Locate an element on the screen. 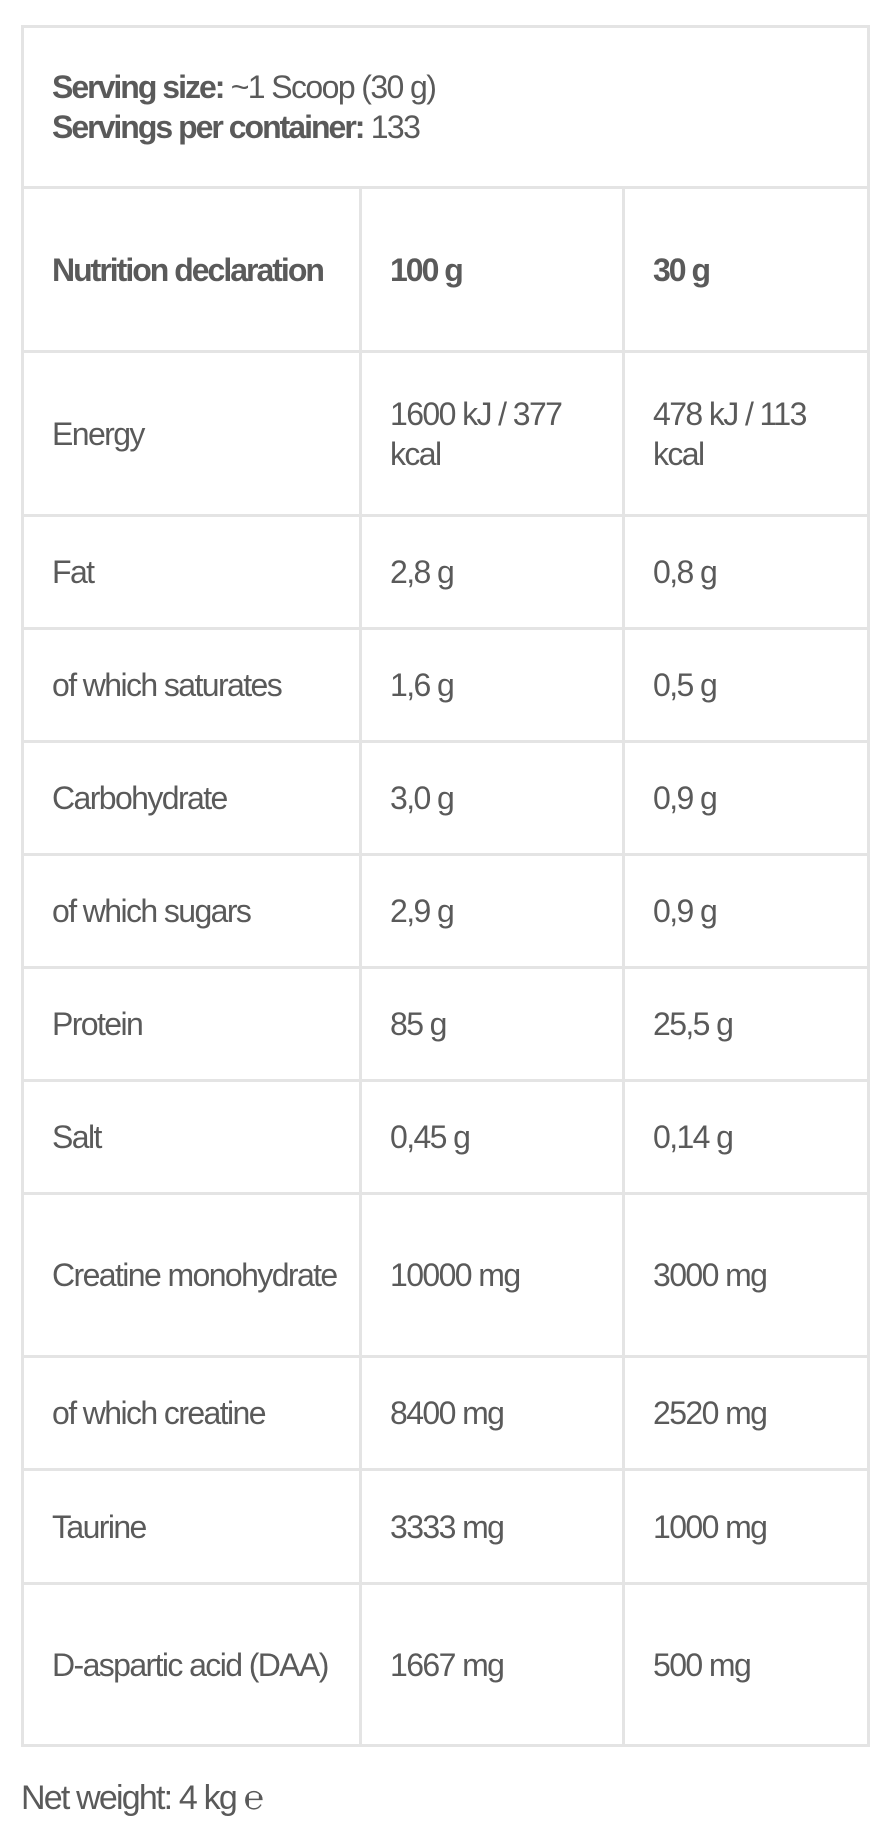 This screenshot has width=889, height=1838. header-row: Nutrition declaration 100 g 30 g is located at coordinates (445, 269).